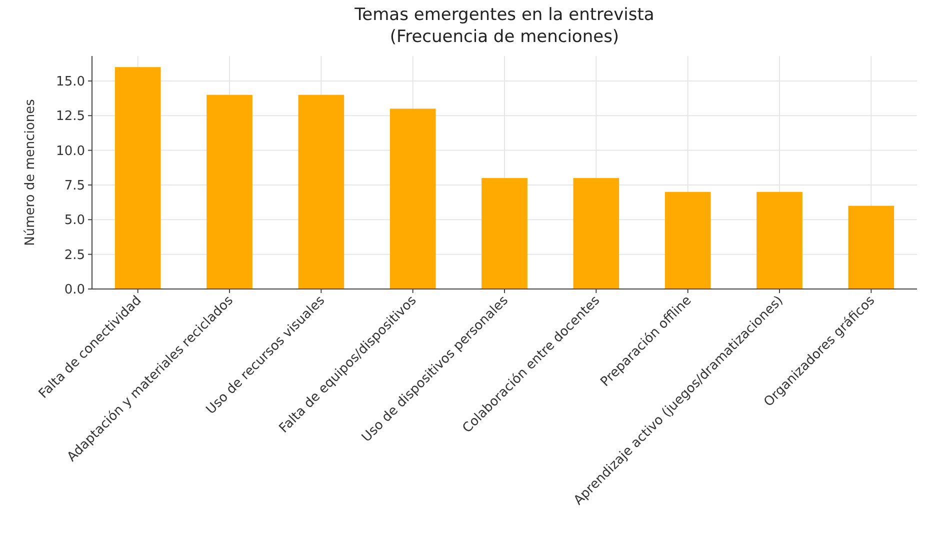  What do you see at coordinates (74, 220) in the screenshot?
I see `y-tick-label: 5.0` at bounding box center [74, 220].